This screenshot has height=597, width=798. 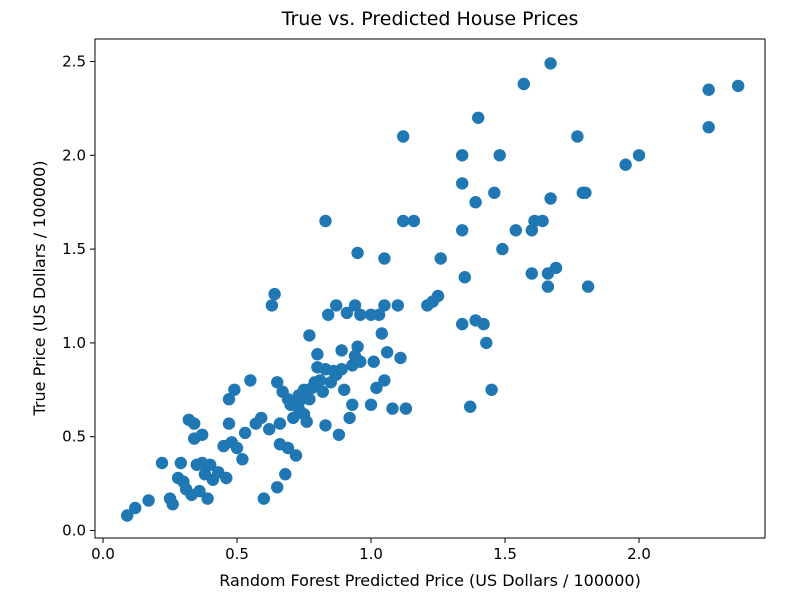 What do you see at coordinates (39, 289) in the screenshot?
I see `y-axis-label: True Price (US Dollars / 100000)` at bounding box center [39, 289].